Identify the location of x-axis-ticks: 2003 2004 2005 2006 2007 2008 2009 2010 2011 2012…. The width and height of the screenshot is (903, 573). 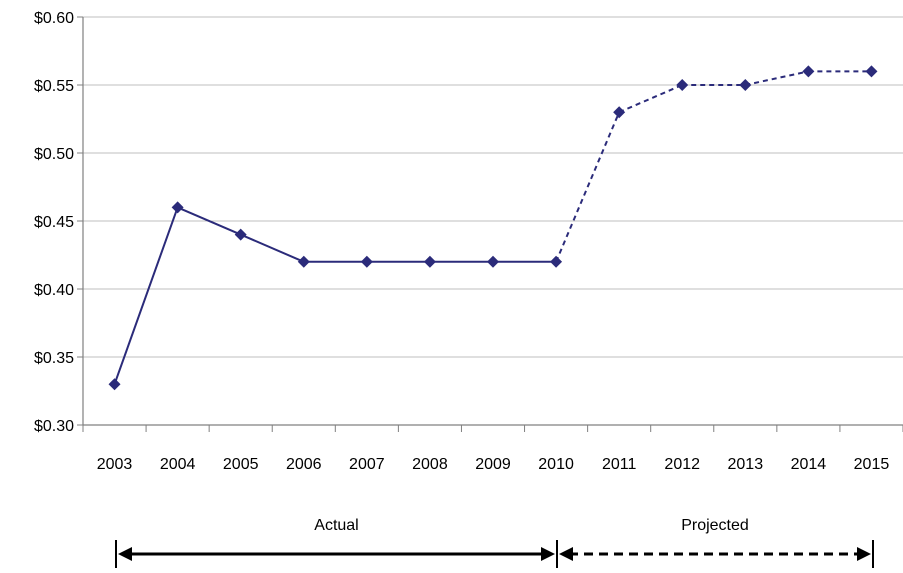
(492, 449).